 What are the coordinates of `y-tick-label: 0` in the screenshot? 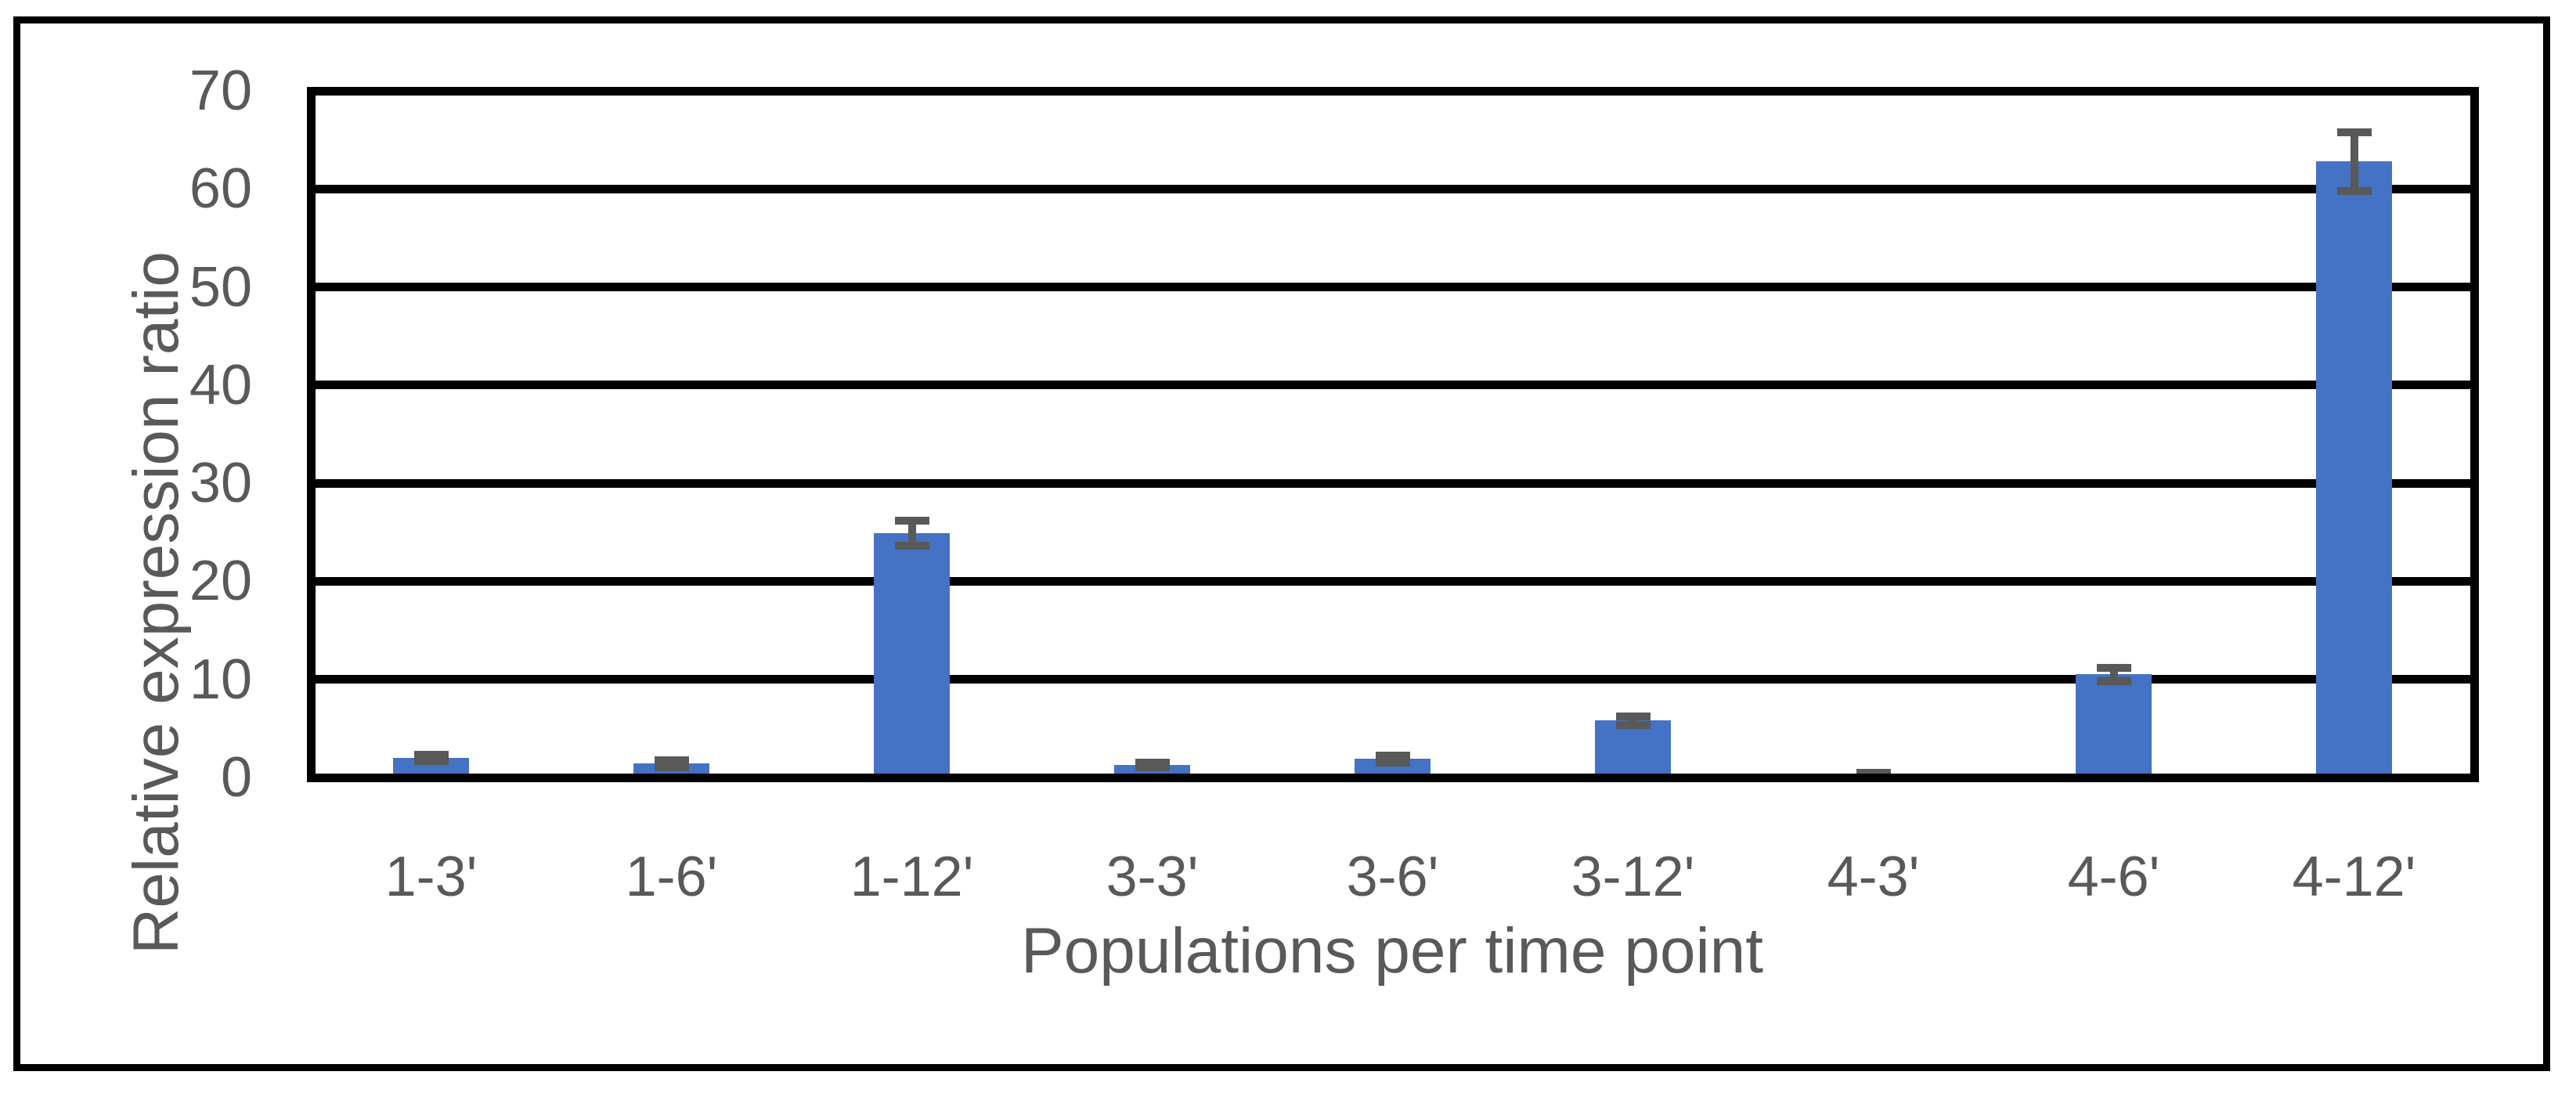 It's located at (236, 777).